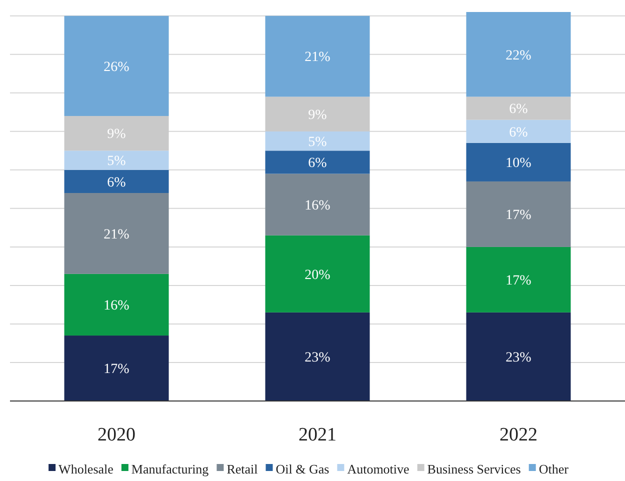 This screenshot has width=625, height=481. Describe the element at coordinates (554, 469) in the screenshot. I see `legend-label: Other` at that location.